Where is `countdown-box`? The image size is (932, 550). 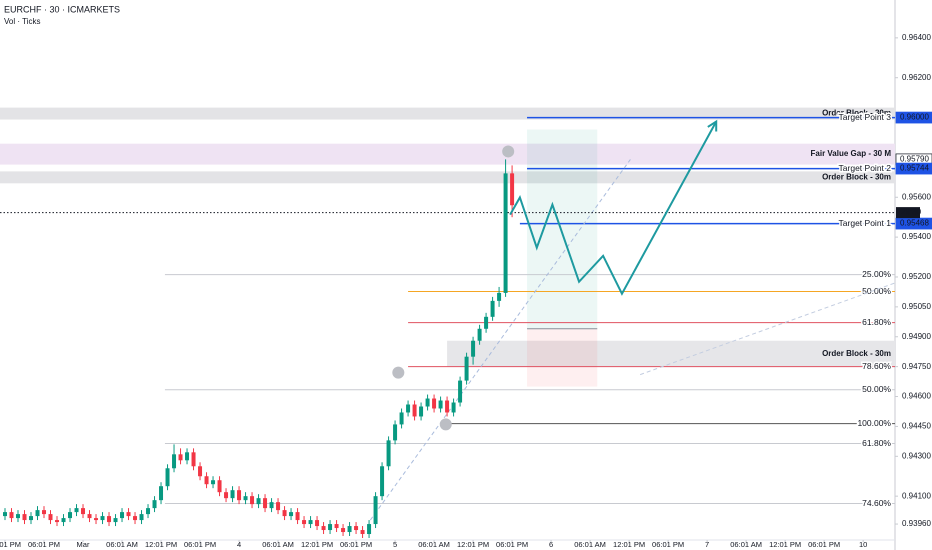 countdown-box is located at coordinates (908, 213).